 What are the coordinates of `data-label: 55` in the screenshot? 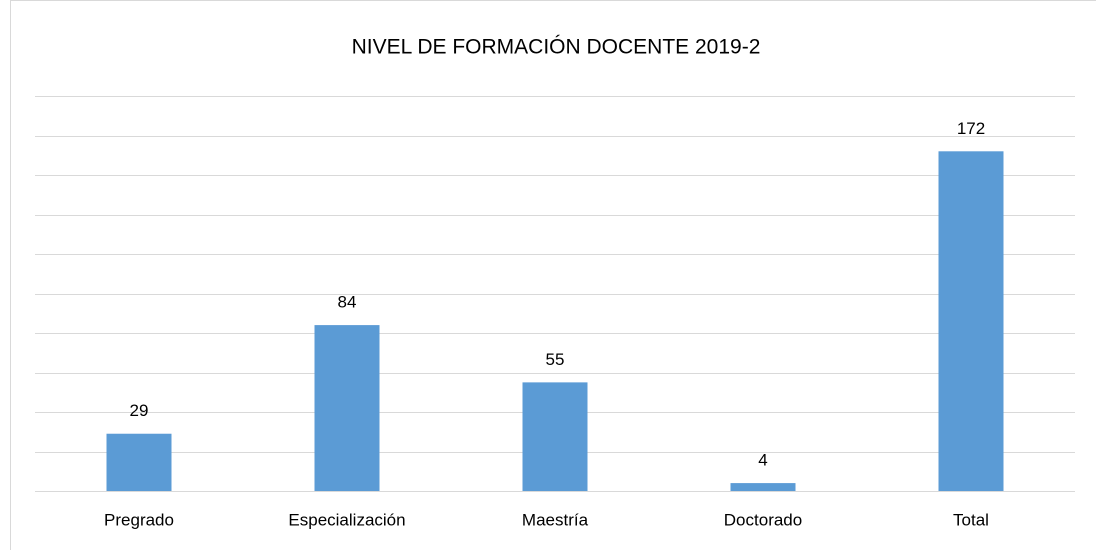 It's located at (555, 359).